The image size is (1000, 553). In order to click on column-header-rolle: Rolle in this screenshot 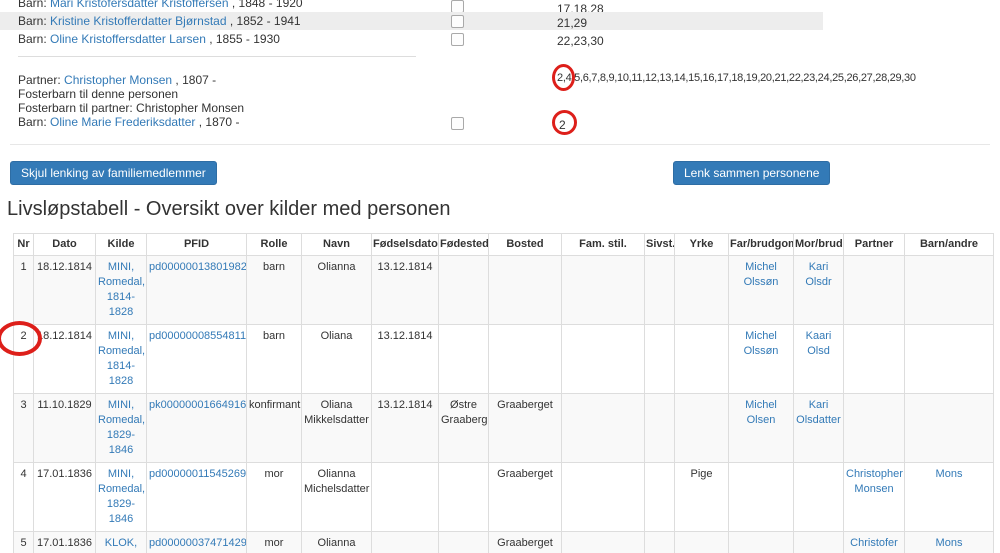, I will do `click(274, 244)`.